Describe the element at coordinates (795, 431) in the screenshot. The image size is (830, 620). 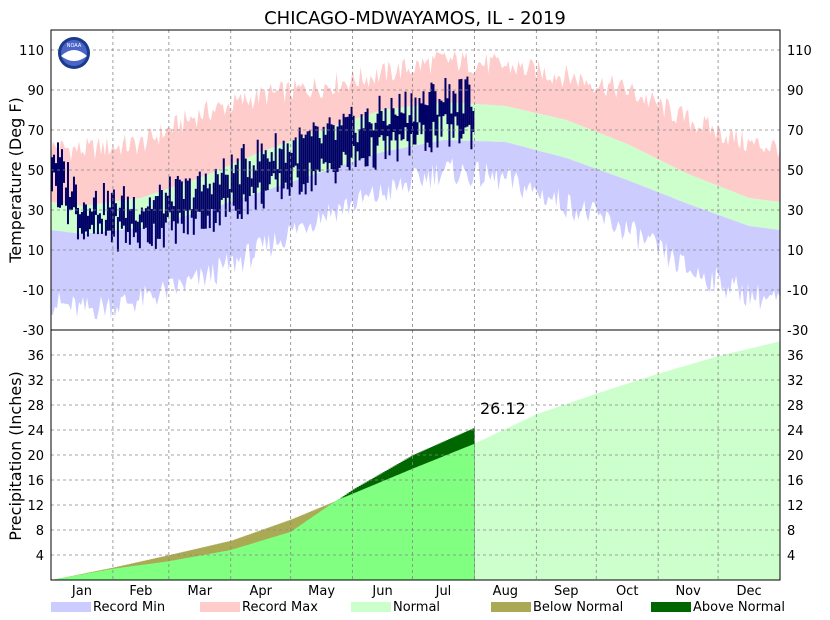
I see `precip-tick-label-right: 24` at that location.